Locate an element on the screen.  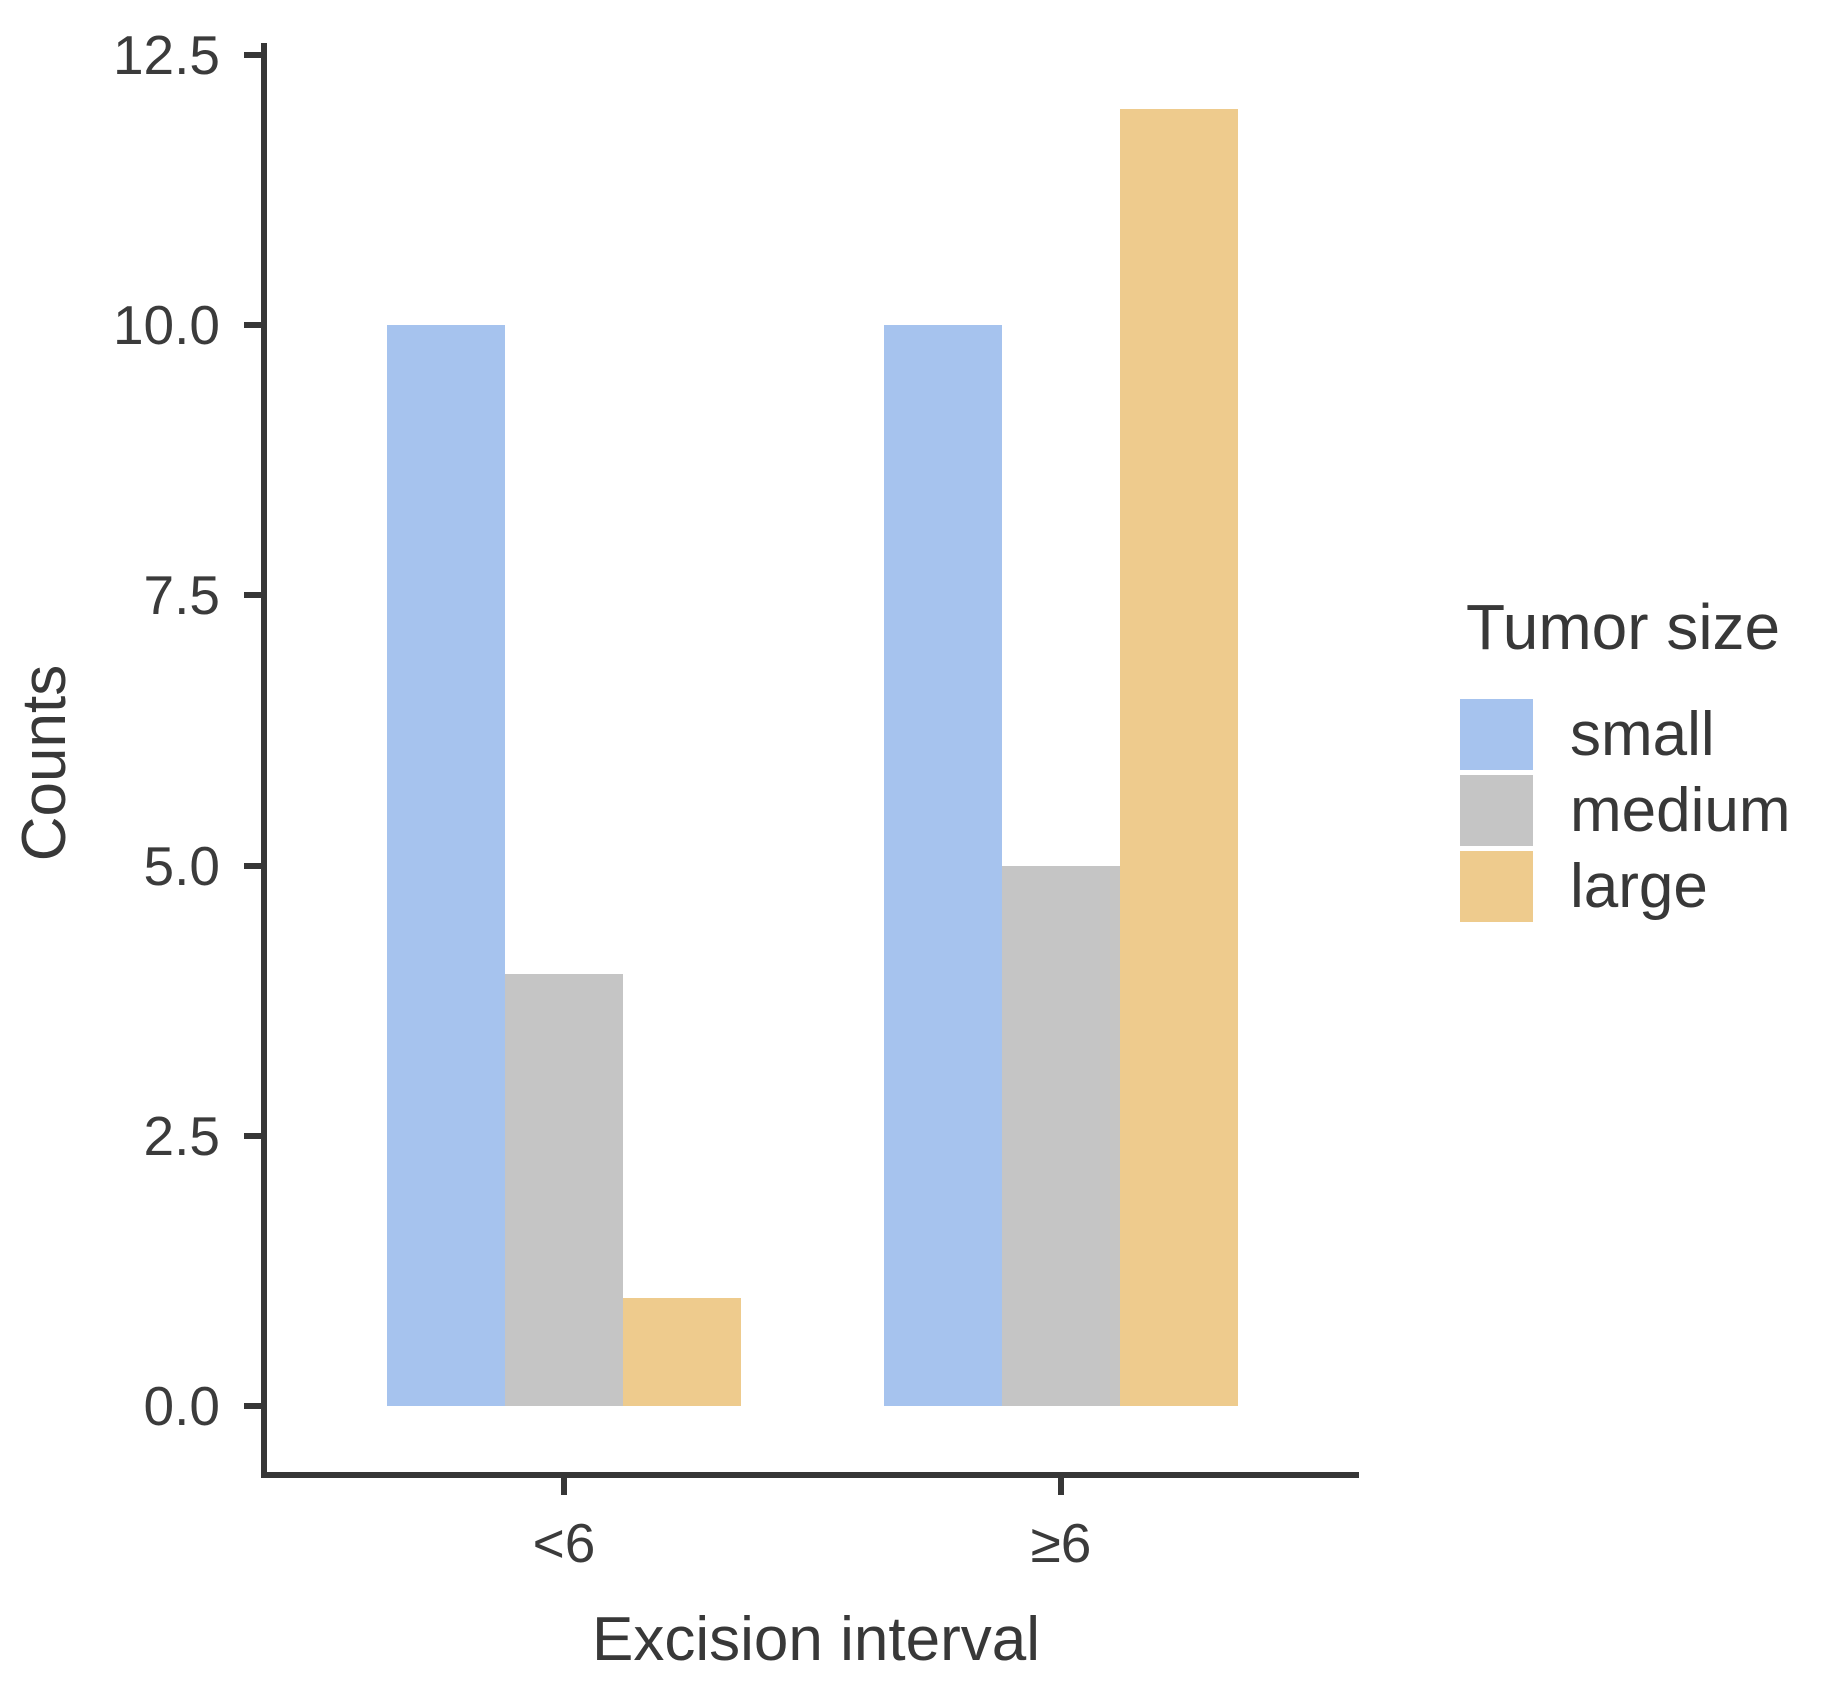
legend-swatch-small is located at coordinates (1496, 734).